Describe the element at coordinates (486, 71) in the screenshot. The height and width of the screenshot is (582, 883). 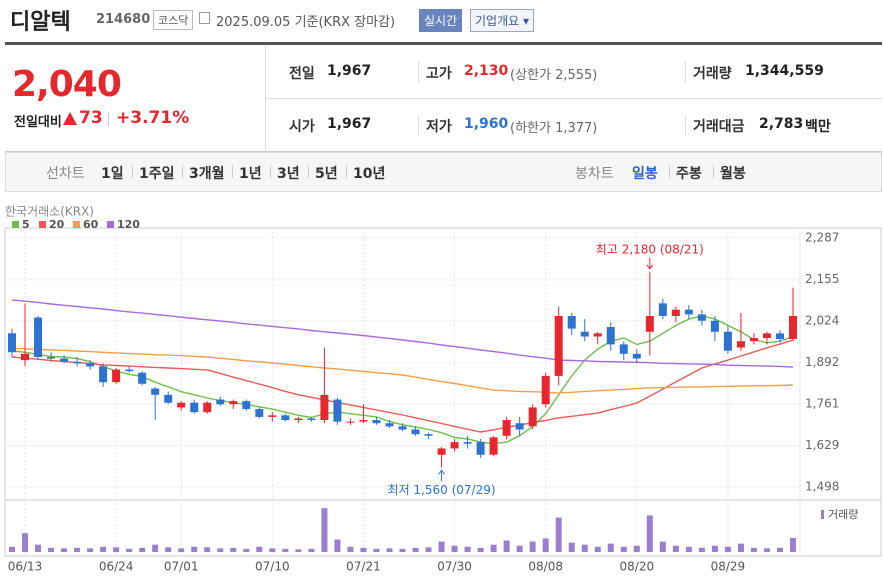
I see `summary-value: 2,130` at that location.